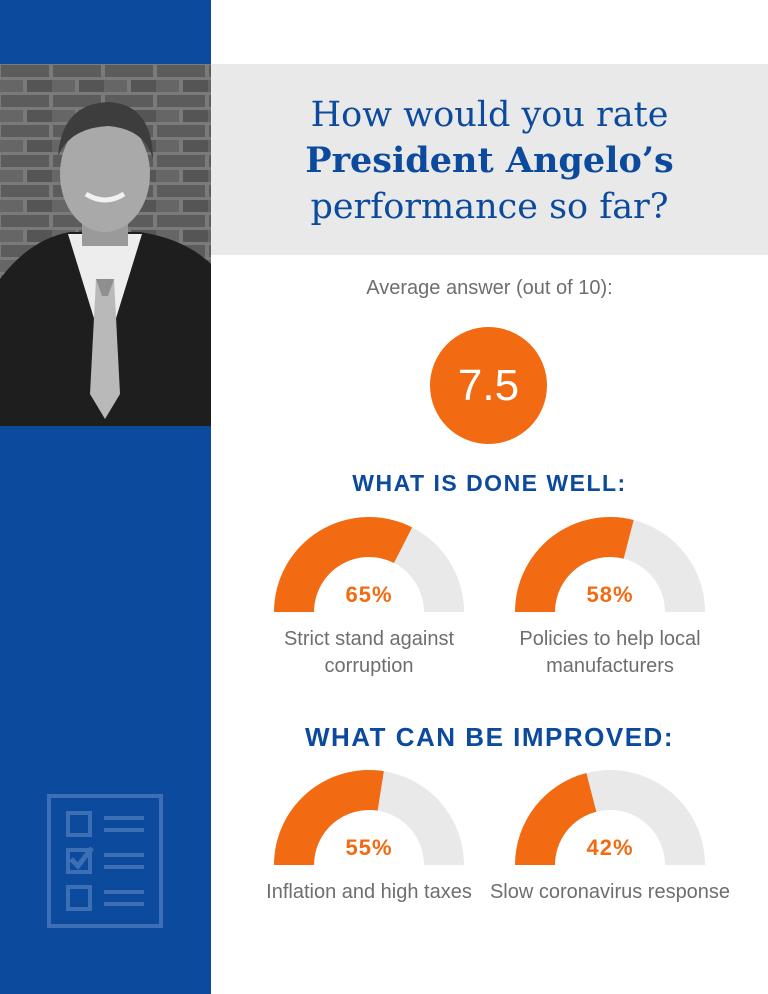  I want to click on gauge-value: 55%, so click(369, 847).